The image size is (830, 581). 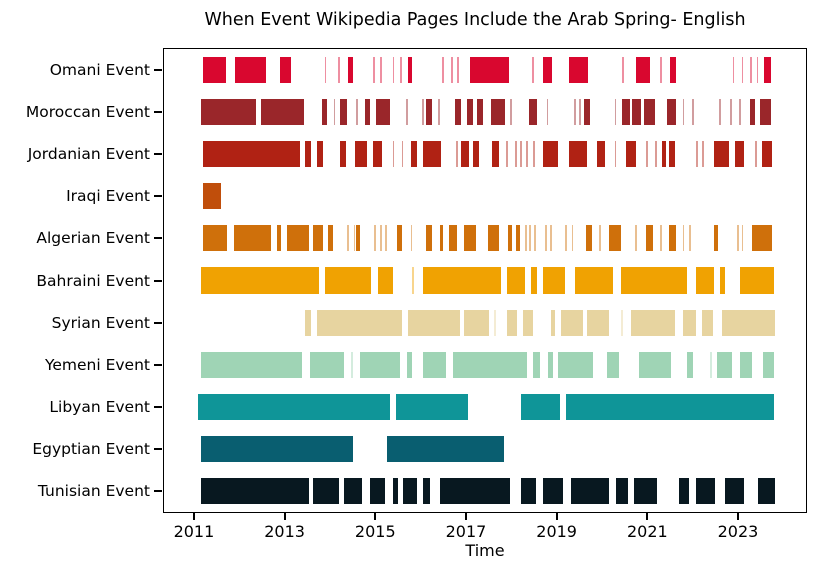 I want to click on y-axis-label: Bahraini Event, so click(x=93, y=280).